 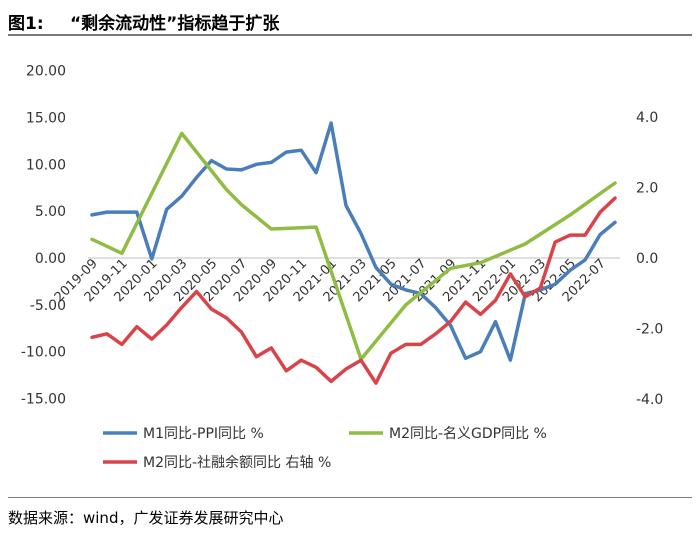 I want to click on left-tick-label: -5.00, so click(x=48, y=306).